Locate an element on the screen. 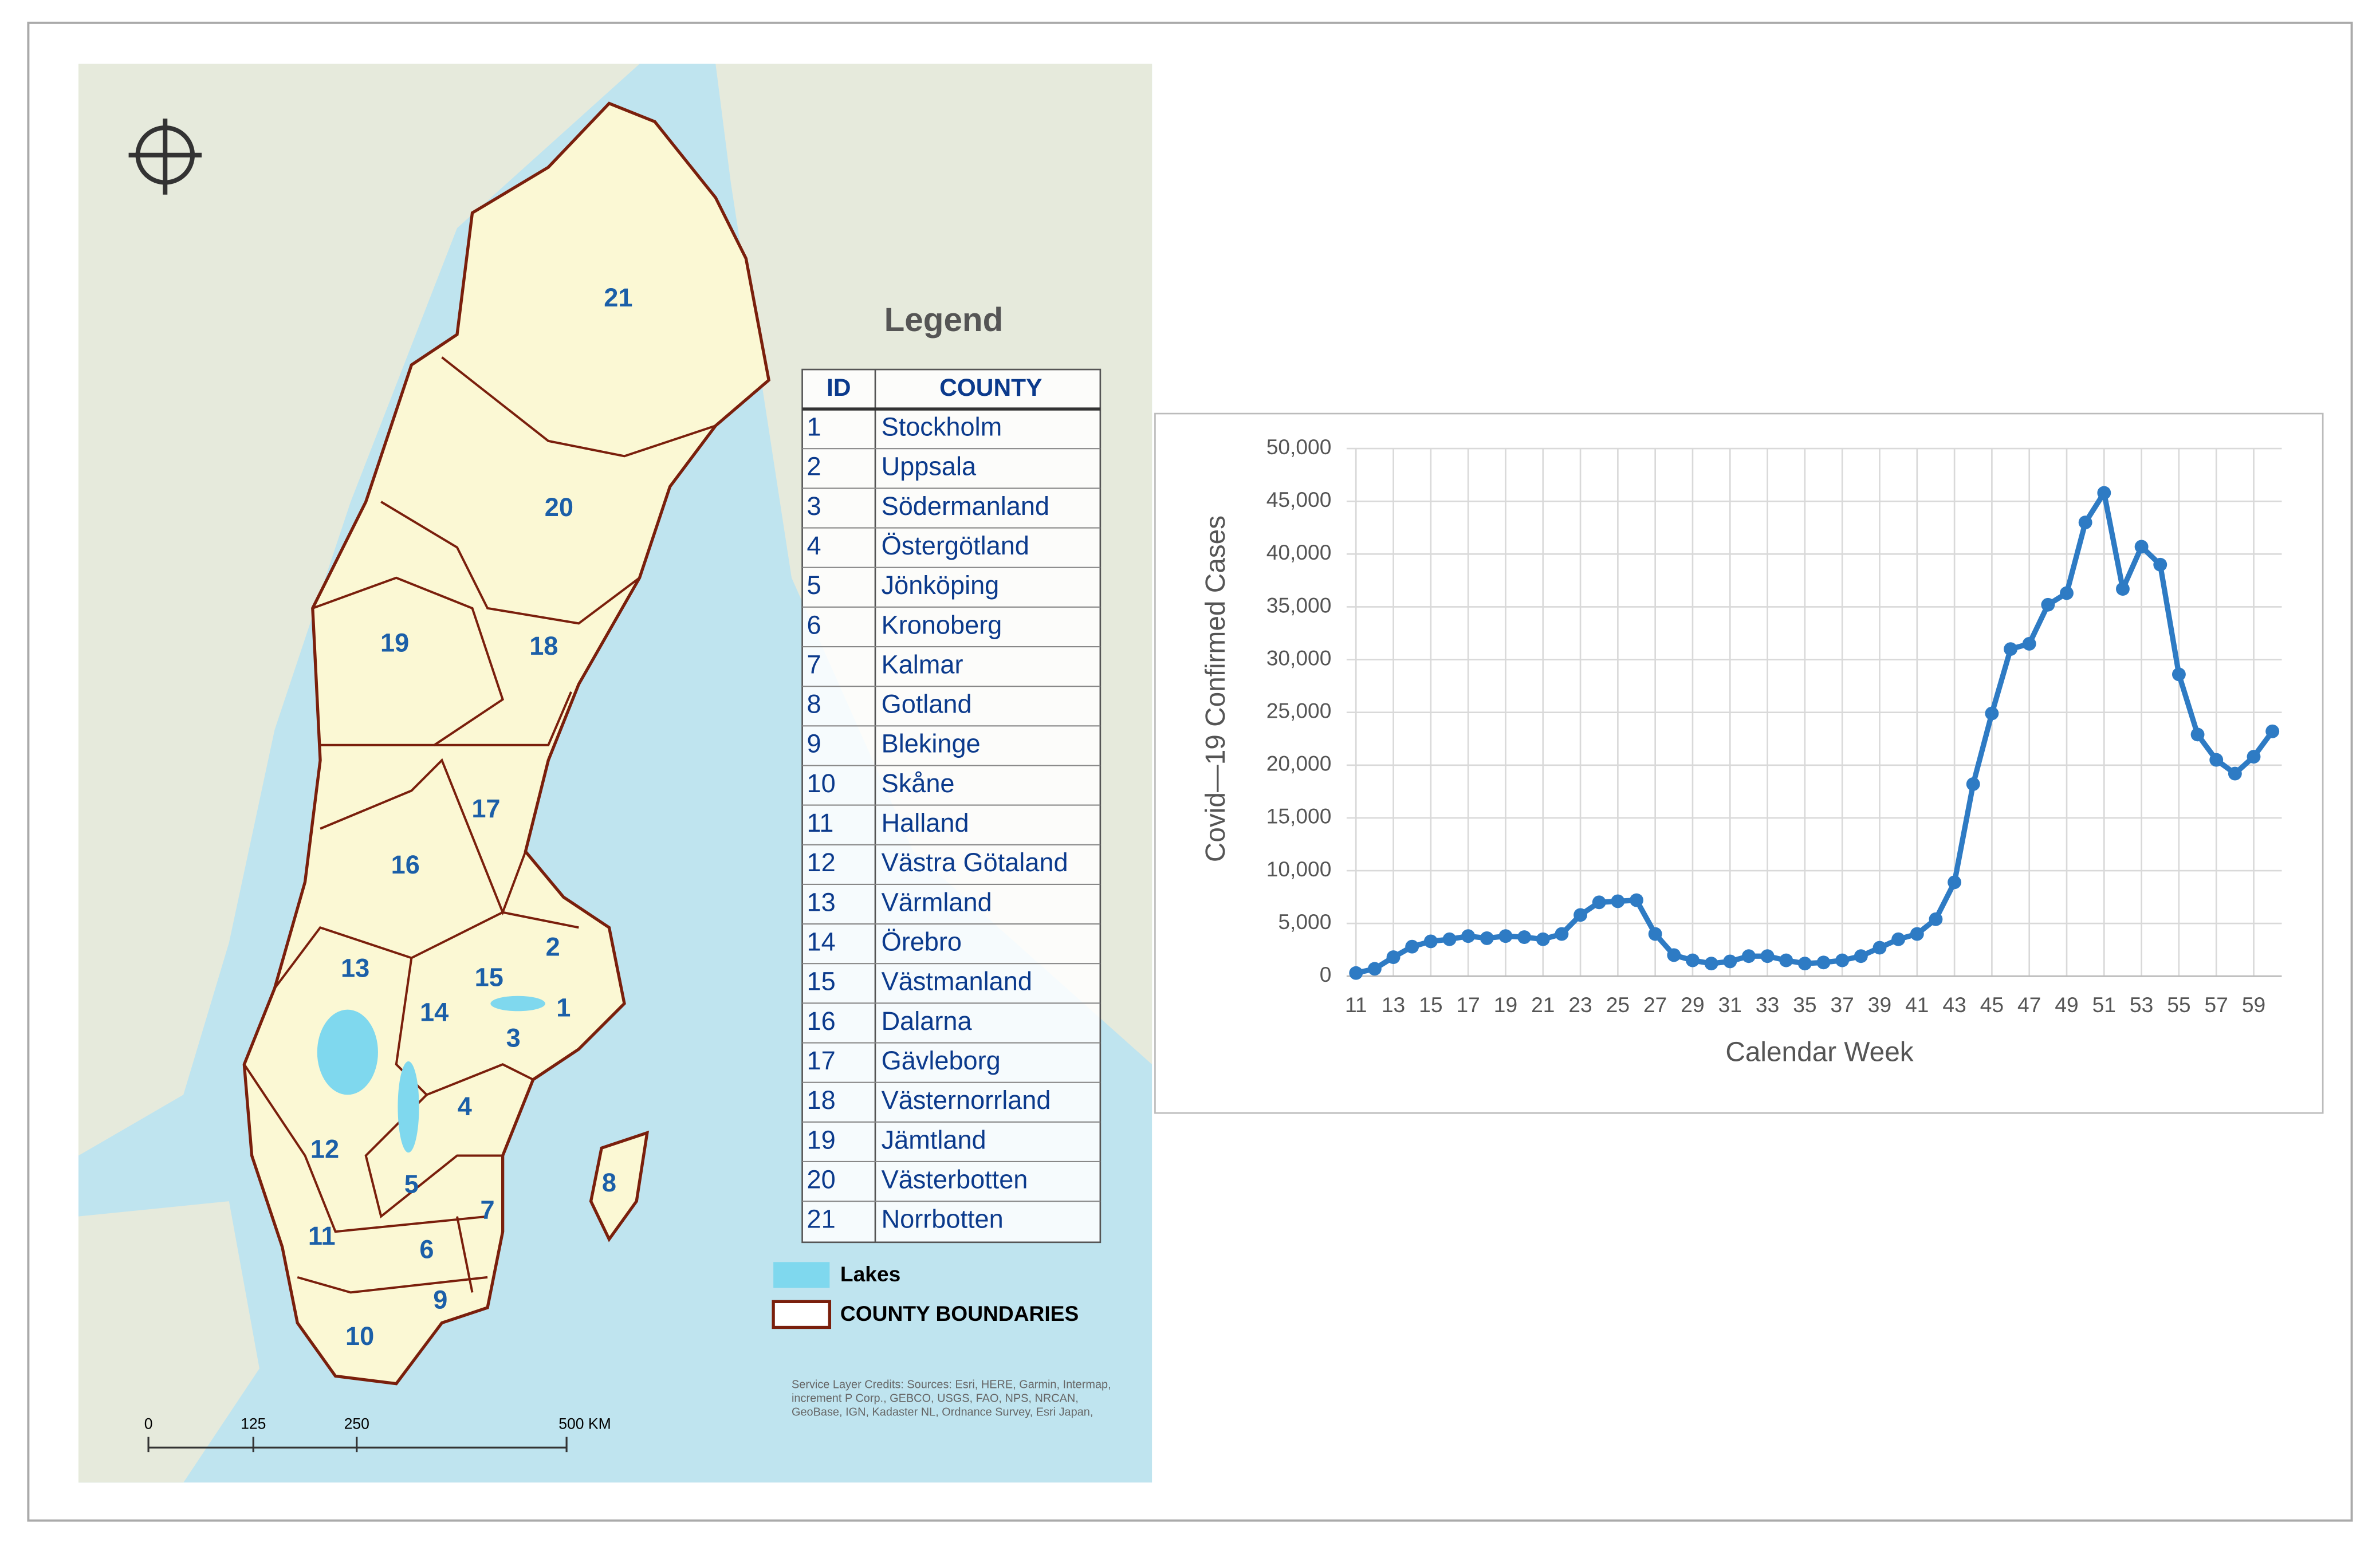  table-county: Gävleborg is located at coordinates (941, 1060).